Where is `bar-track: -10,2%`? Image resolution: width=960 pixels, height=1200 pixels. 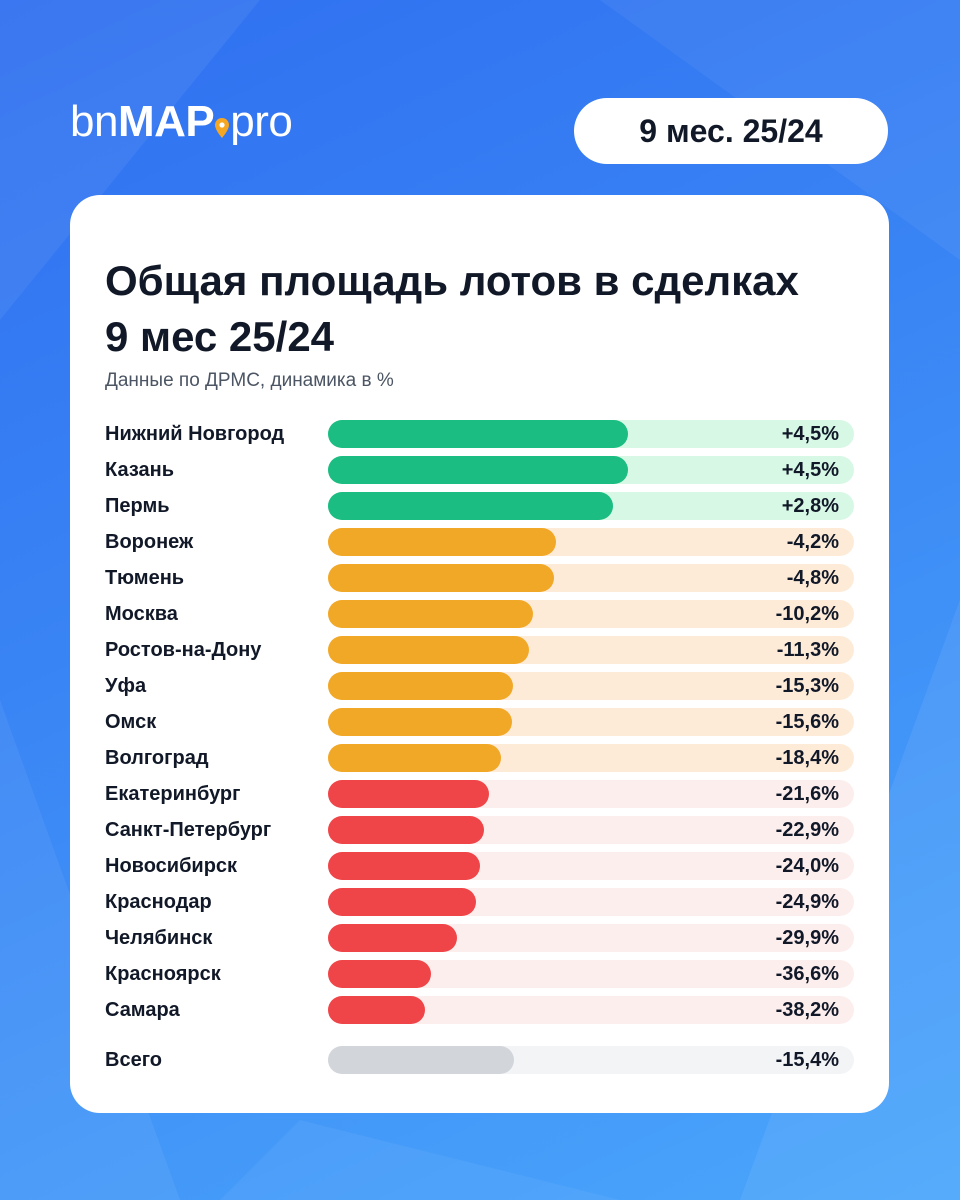
bar-track: -10,2% is located at coordinates (591, 614).